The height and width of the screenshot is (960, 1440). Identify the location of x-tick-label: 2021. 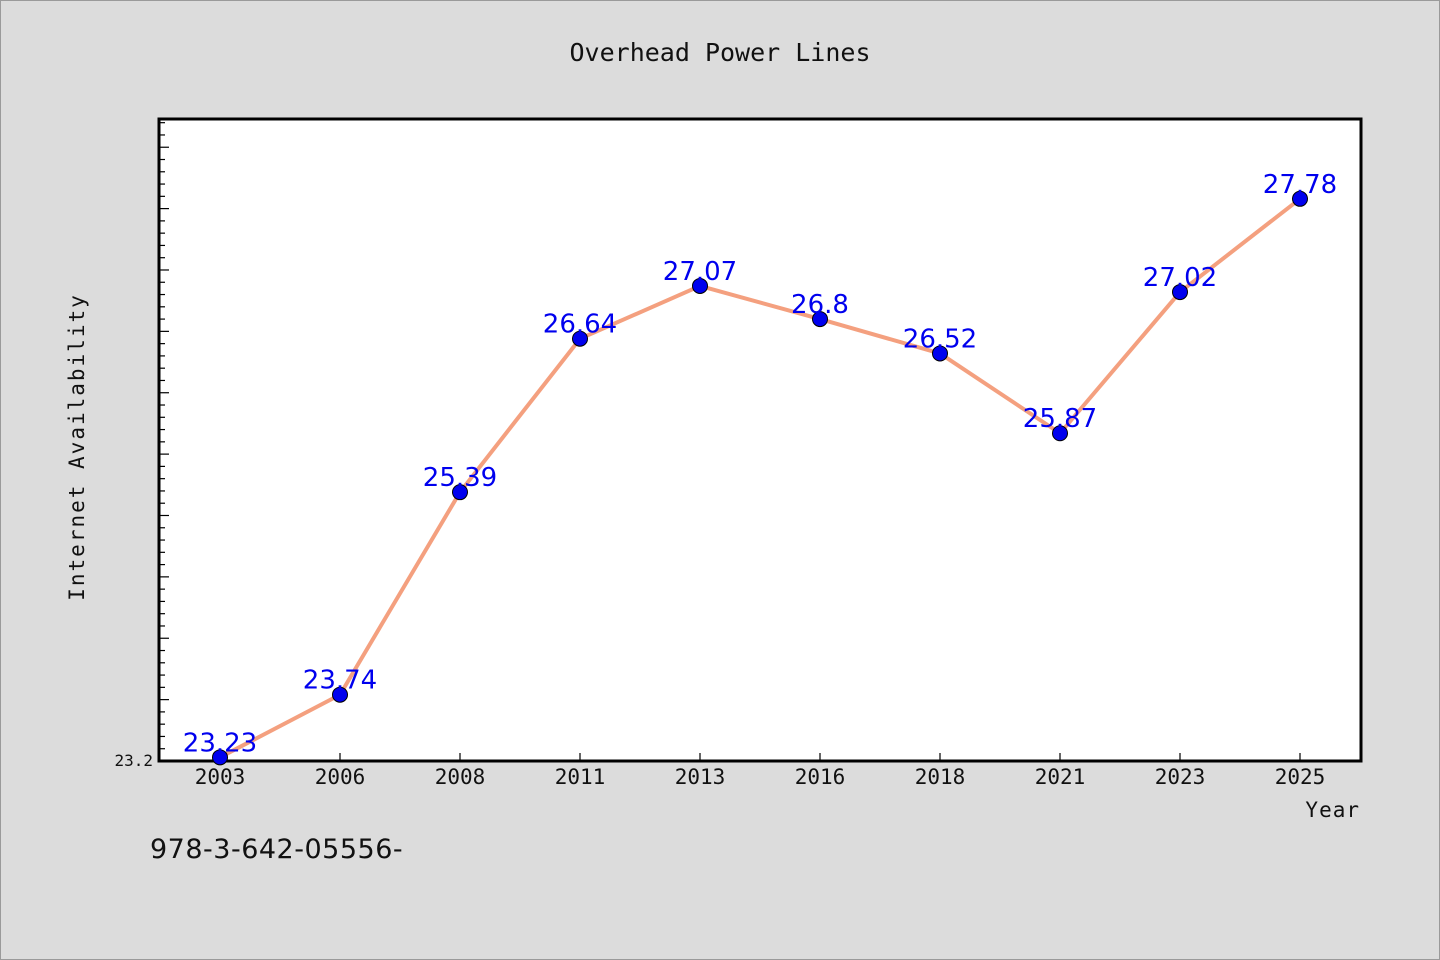
(1060, 777).